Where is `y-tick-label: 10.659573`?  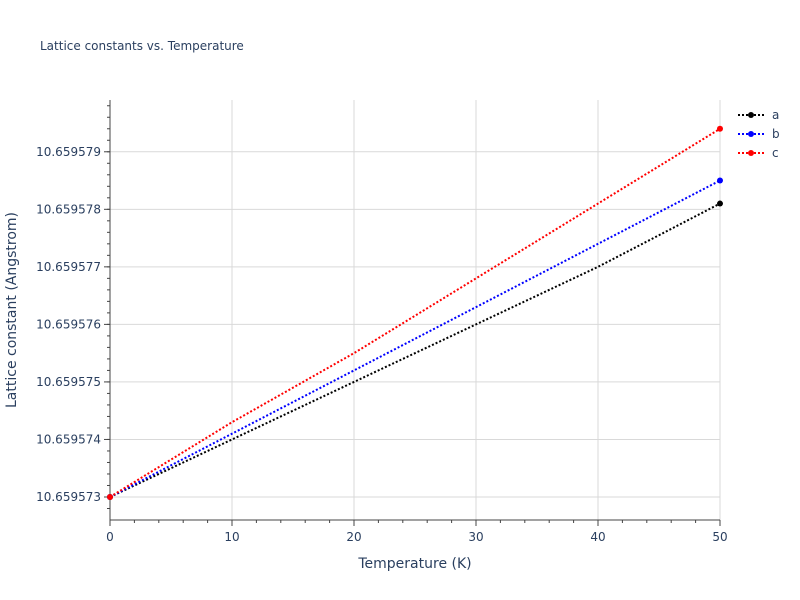 y-tick-label: 10.659573 is located at coordinates (68, 497).